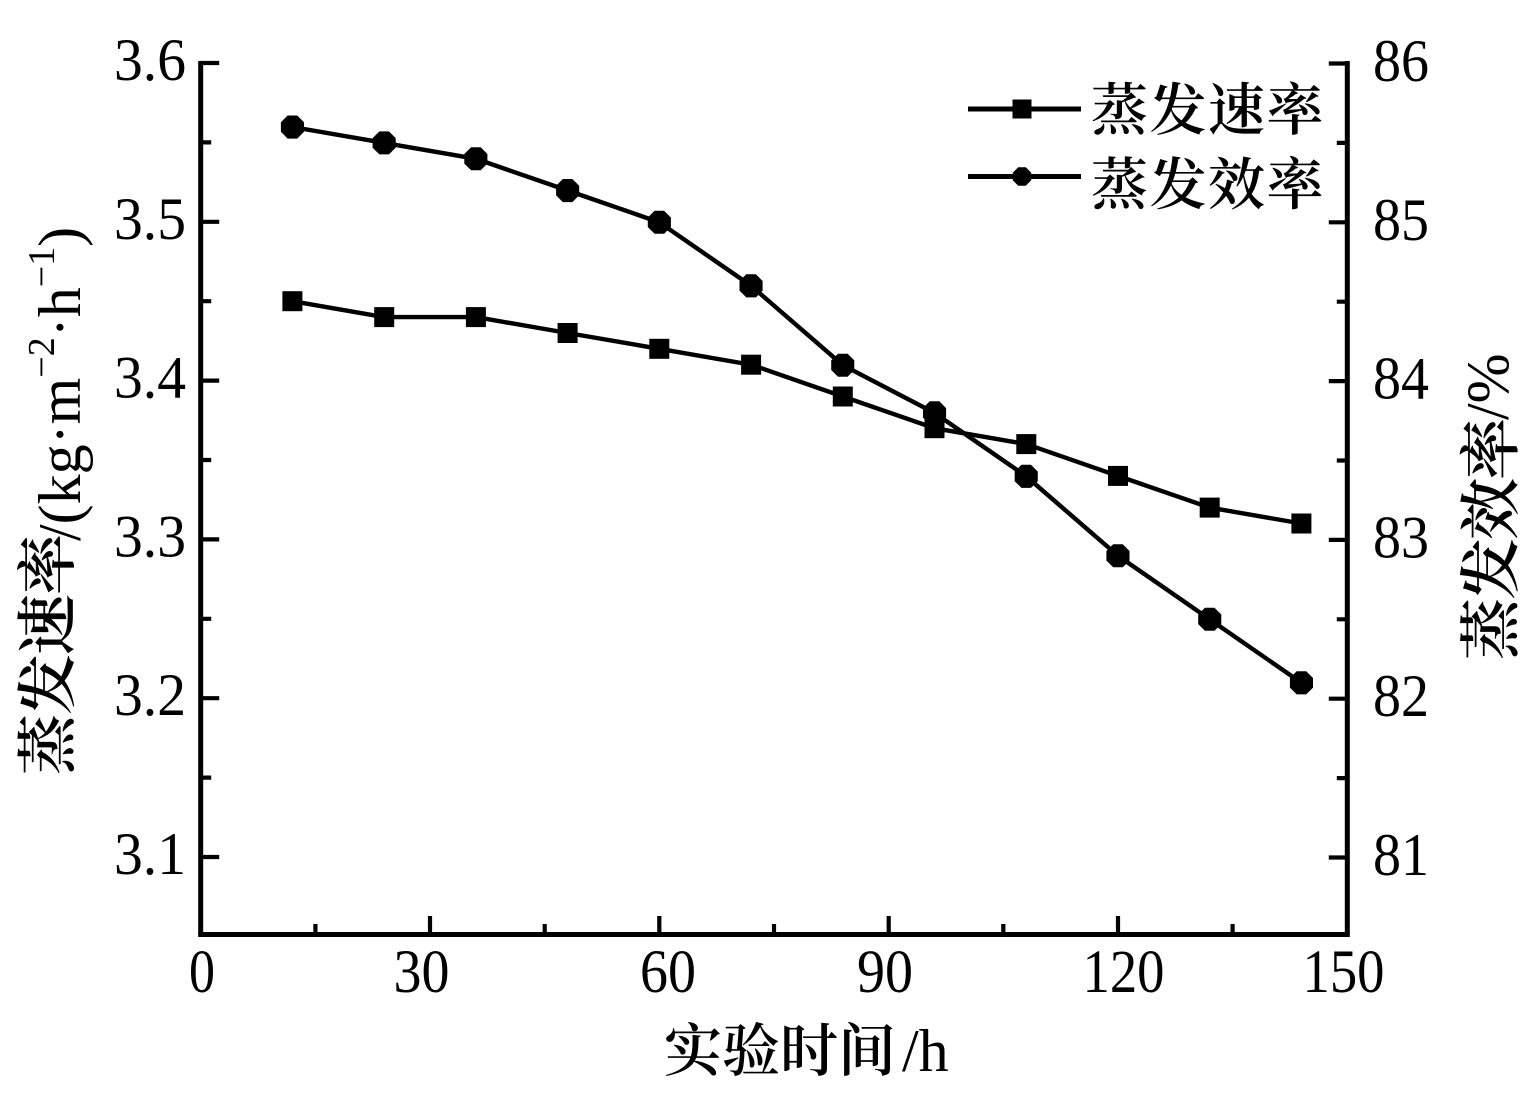  I want to click on svg-text: 84, so click(1401, 379).